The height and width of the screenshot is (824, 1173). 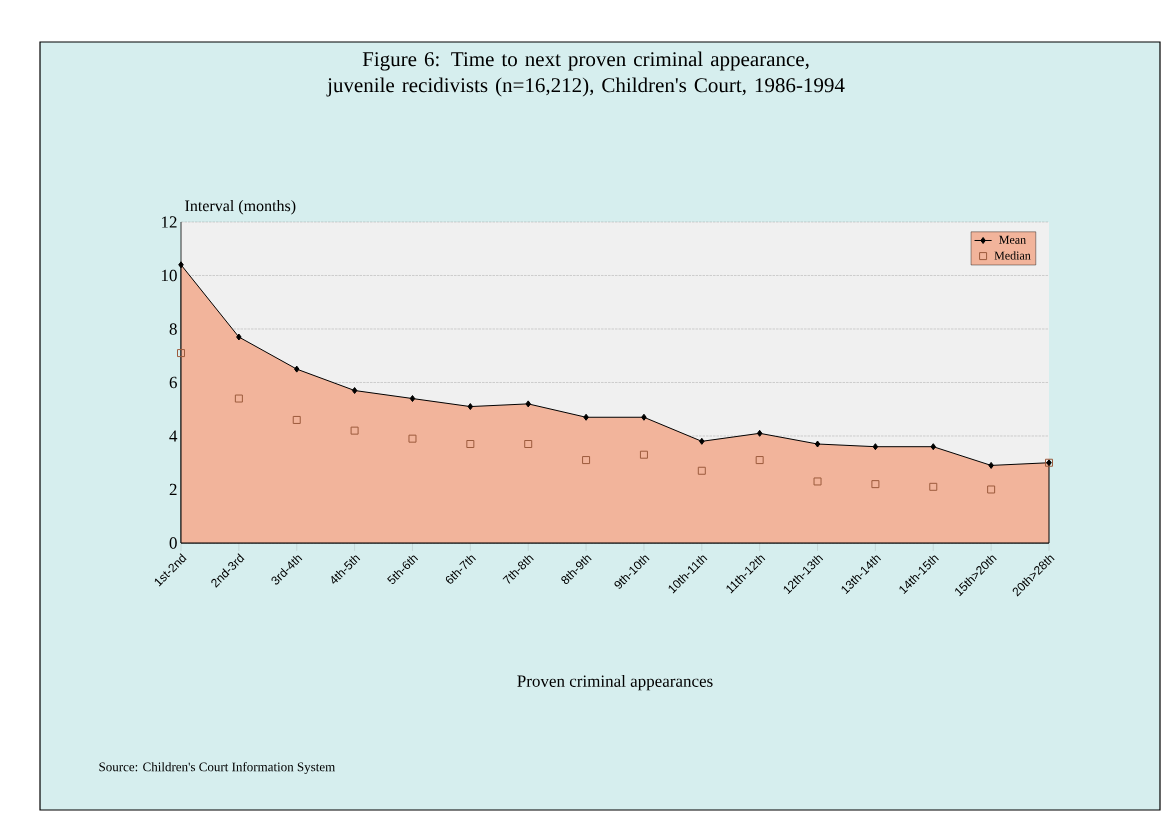 What do you see at coordinates (169, 222) in the screenshot?
I see `y-tick-label: 12` at bounding box center [169, 222].